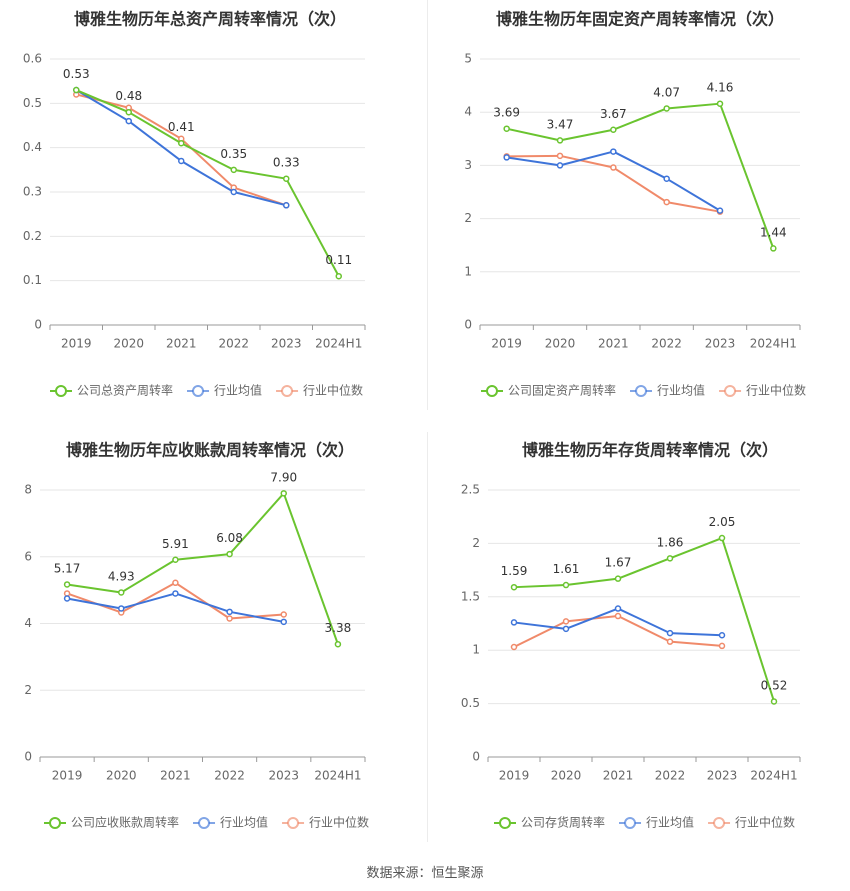 The height and width of the screenshot is (891, 850). I want to click on data-label: 0.11, so click(338, 260).